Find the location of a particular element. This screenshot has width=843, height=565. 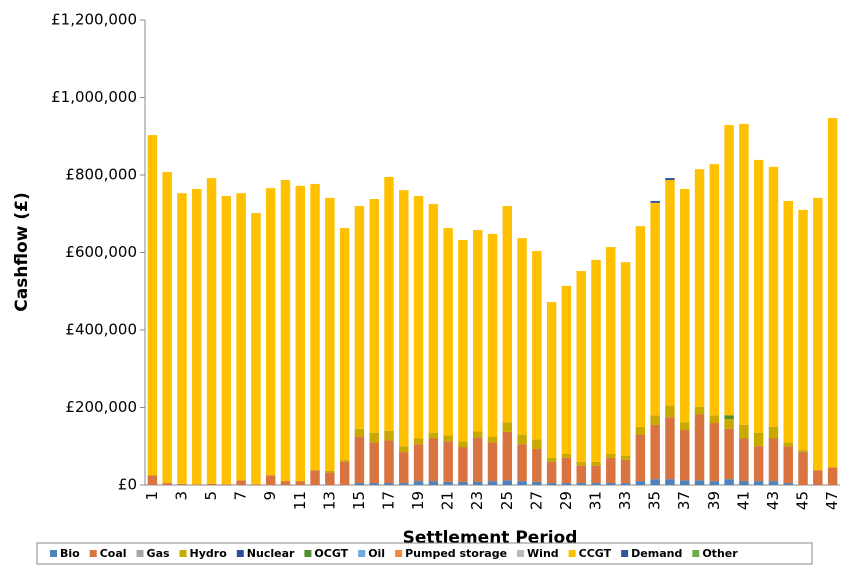

x-tick-label: 21 is located at coordinates (448, 500).